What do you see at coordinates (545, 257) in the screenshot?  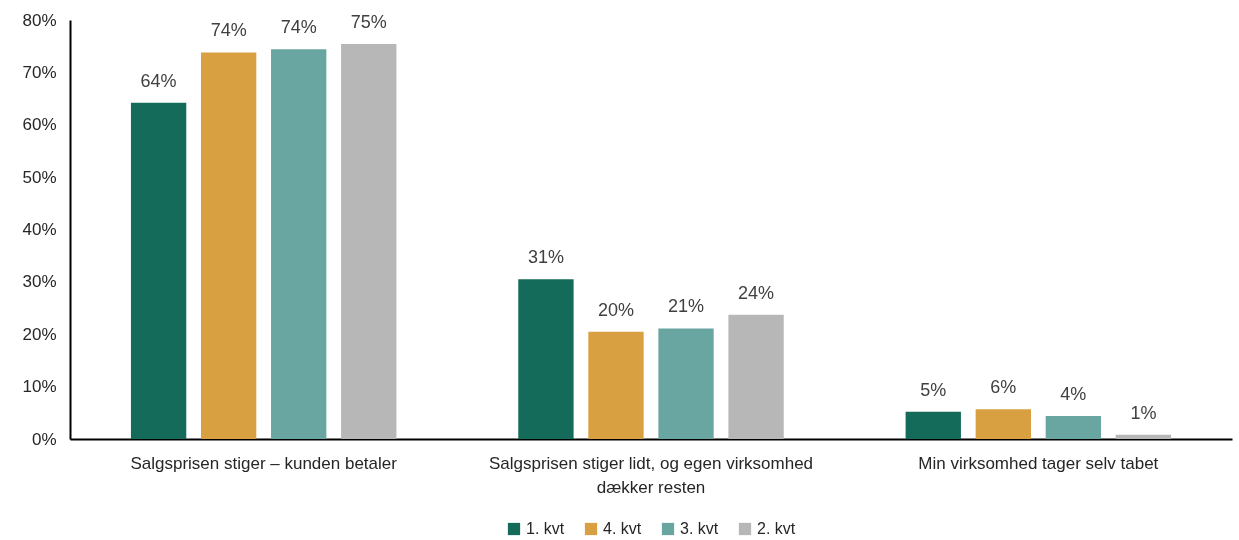 I see `data-label: 31%` at bounding box center [545, 257].